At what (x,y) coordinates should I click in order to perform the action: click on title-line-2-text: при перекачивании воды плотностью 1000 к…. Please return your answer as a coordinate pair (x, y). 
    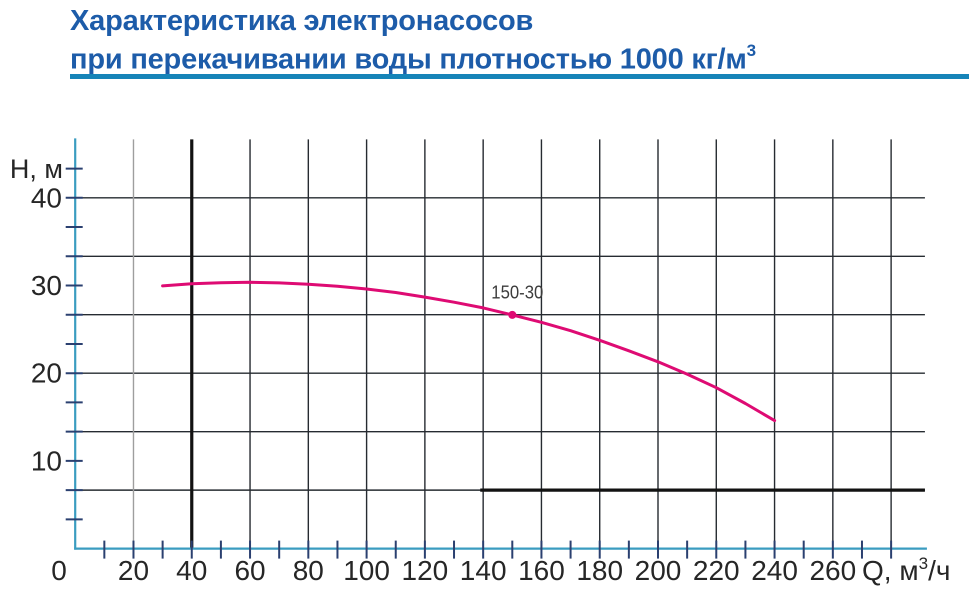
    Looking at the image, I should click on (408, 59).